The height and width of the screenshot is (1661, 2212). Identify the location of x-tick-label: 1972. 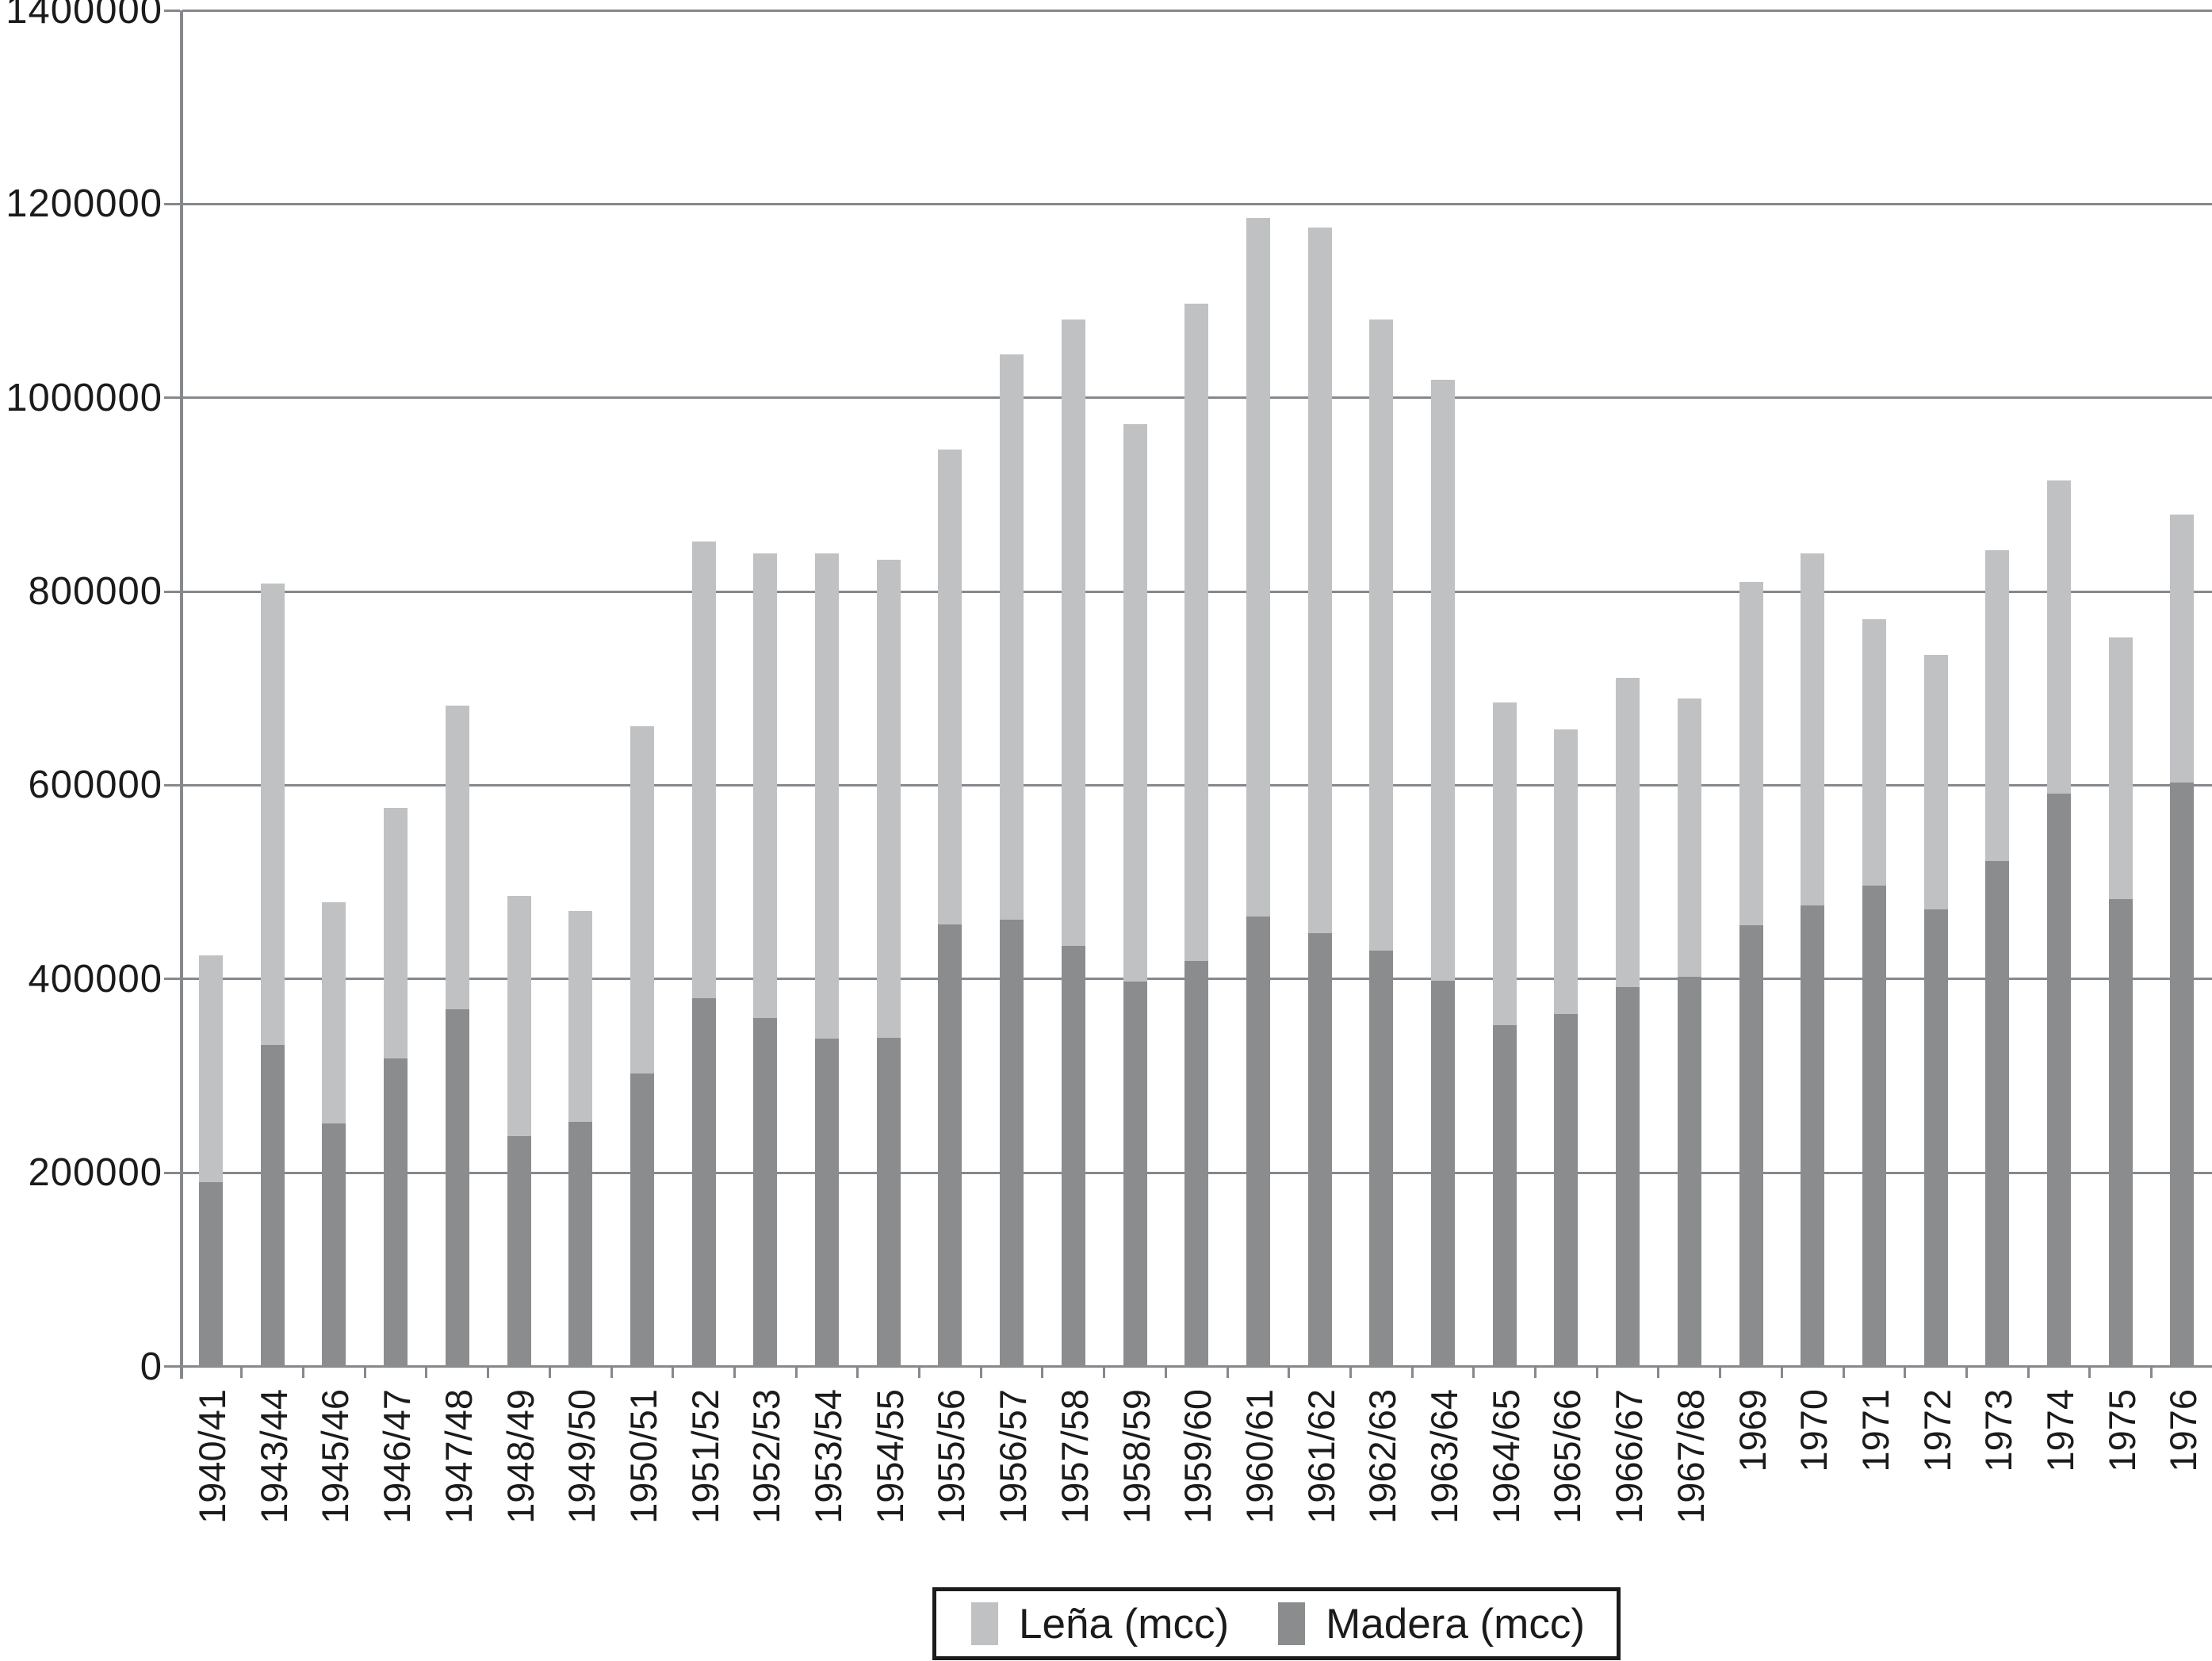
(1936, 1430).